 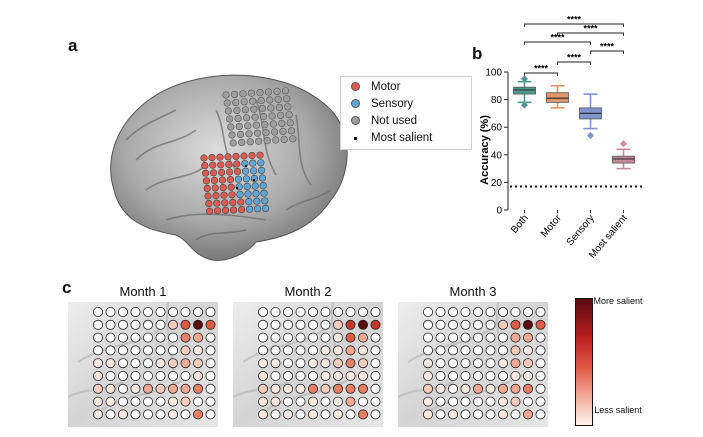 What do you see at coordinates (232, 183) in the screenshot?
I see `electrode-grid-motor` at bounding box center [232, 183].